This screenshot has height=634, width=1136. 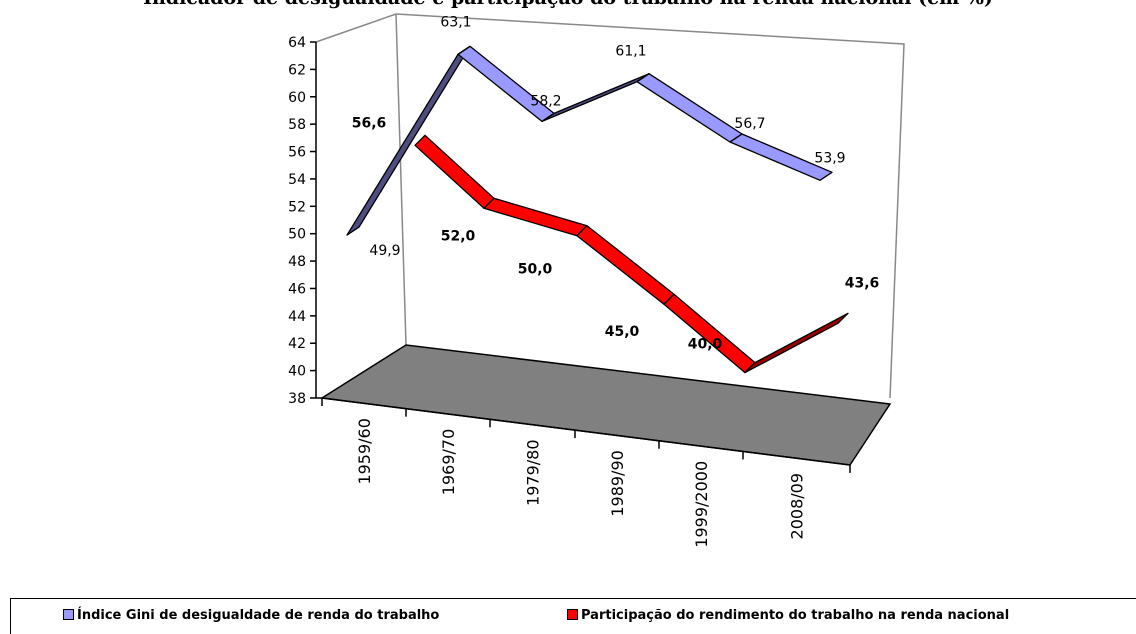 What do you see at coordinates (622, 332) in the screenshot?
I see `data-label-share: 45,0` at bounding box center [622, 332].